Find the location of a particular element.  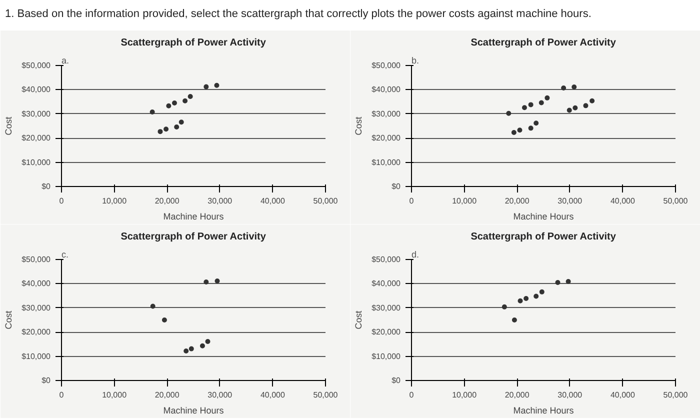

chart-subtitle: d. is located at coordinates (416, 255).